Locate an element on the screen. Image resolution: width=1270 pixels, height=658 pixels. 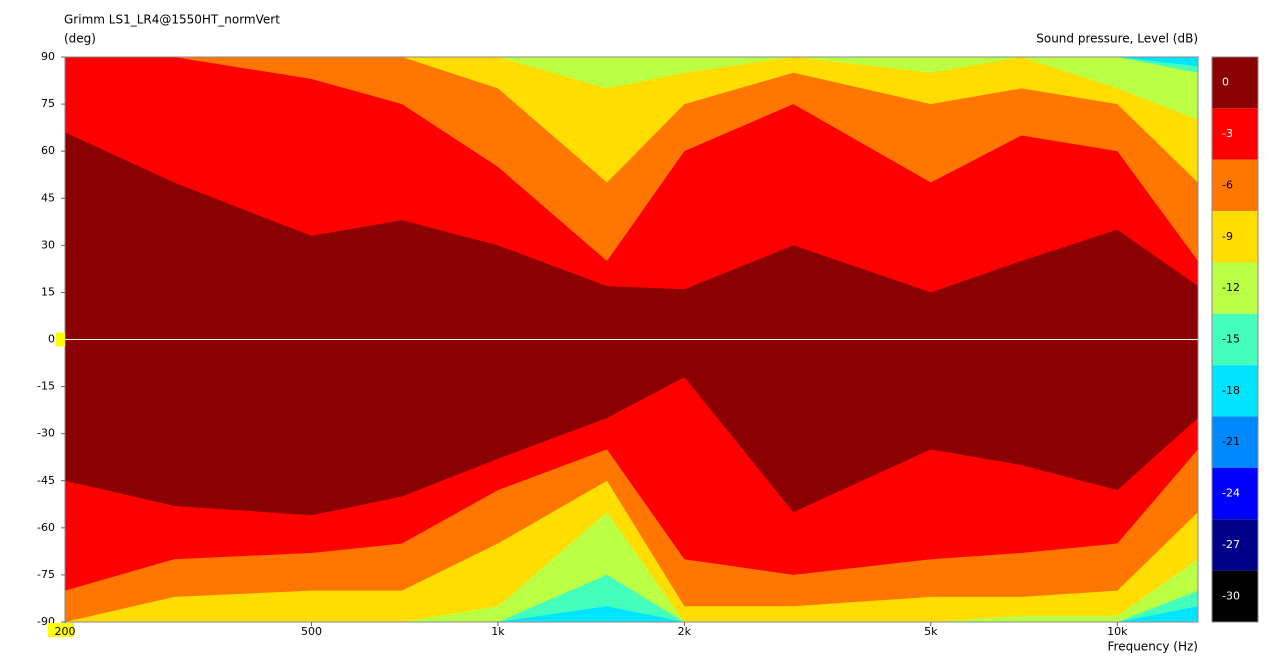
x-tick-label: 200 is located at coordinates (65, 631).